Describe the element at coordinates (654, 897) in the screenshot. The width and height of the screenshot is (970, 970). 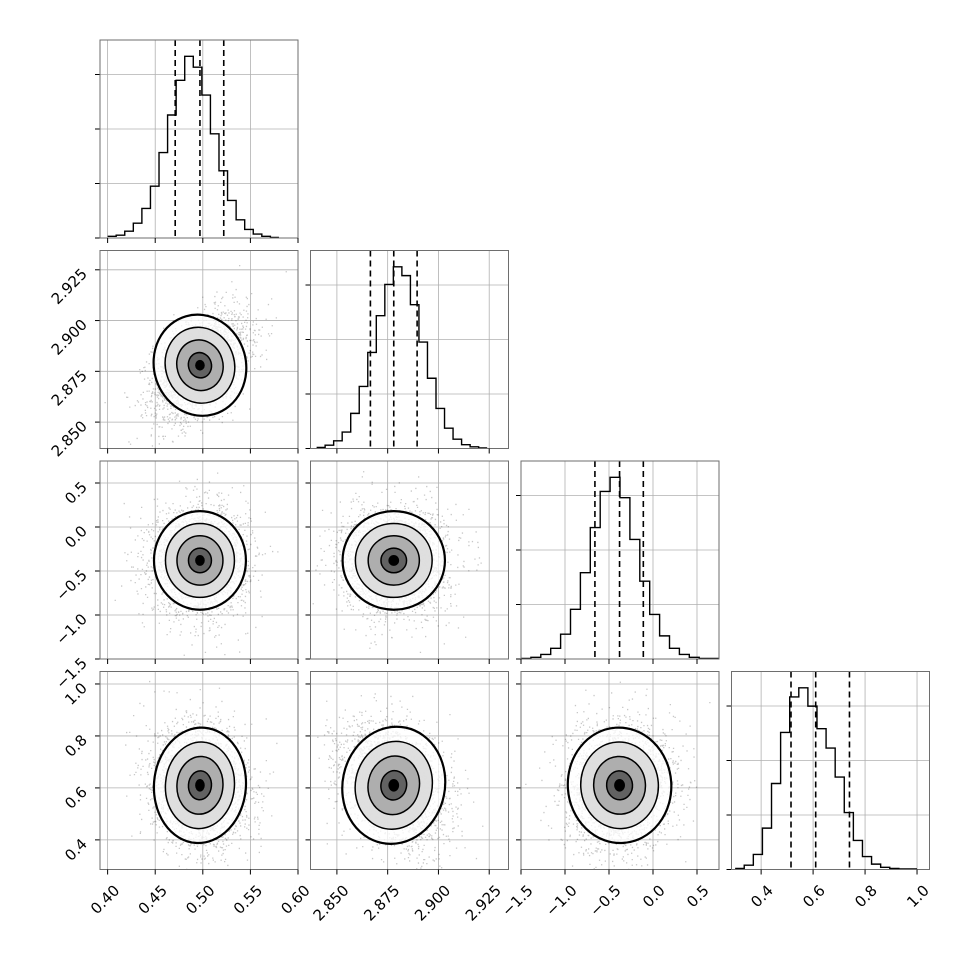
I see `x-tick-label: 0.0` at that location.